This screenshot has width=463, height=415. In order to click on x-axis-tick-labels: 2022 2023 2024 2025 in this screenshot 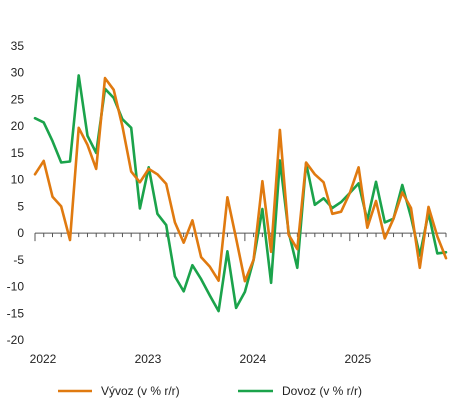, I will do `click(201, 359)`.